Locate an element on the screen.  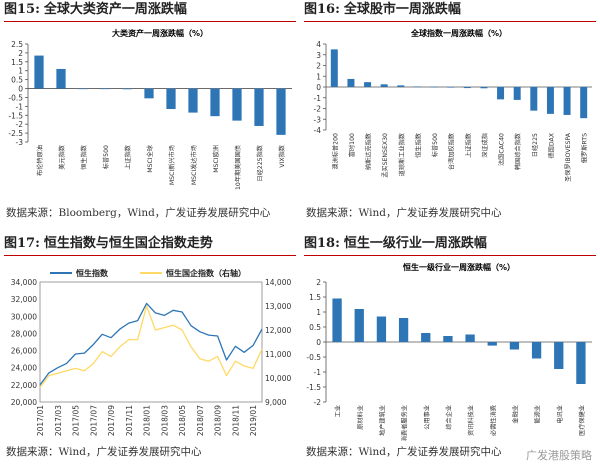
y-tick-label: 1.5 is located at coordinates (17, 62).